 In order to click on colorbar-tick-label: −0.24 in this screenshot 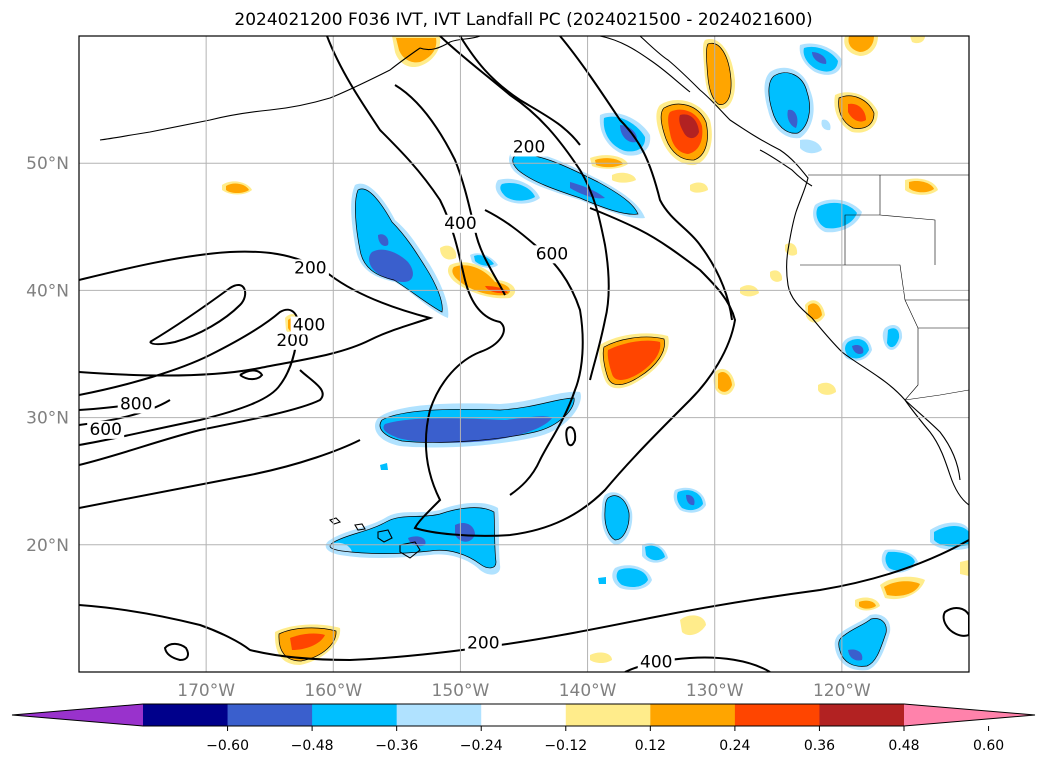, I will do `click(481, 746)`.